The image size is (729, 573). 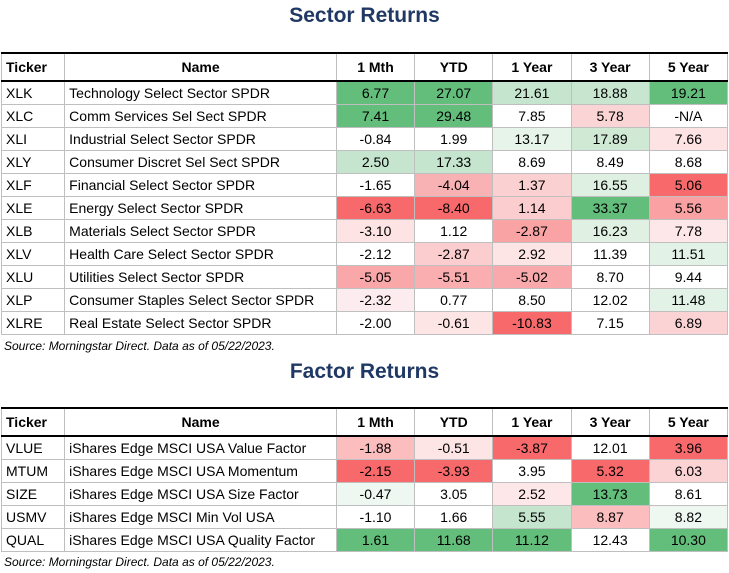 I want to click on return-cell-1-year: -2.87, so click(x=532, y=231).